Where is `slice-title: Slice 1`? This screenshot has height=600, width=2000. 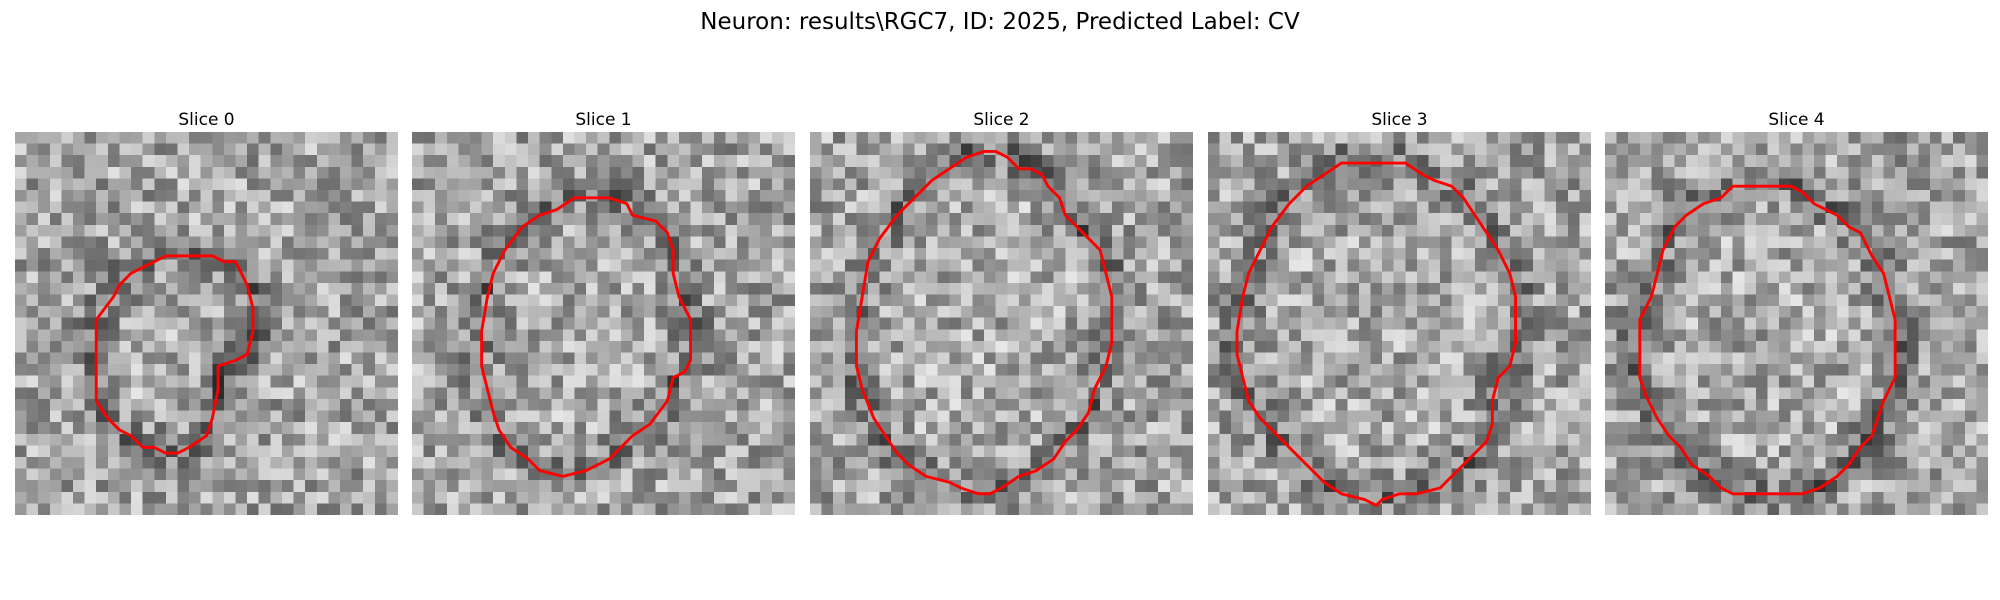 slice-title: Slice 1 is located at coordinates (603, 120).